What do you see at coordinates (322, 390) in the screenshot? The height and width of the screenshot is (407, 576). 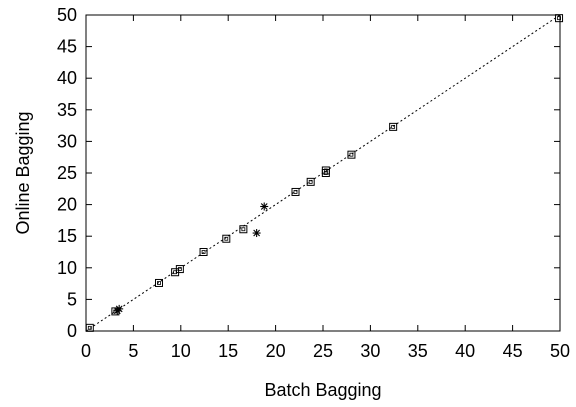 I see `x-axis-label: Batch Bagging` at bounding box center [322, 390].